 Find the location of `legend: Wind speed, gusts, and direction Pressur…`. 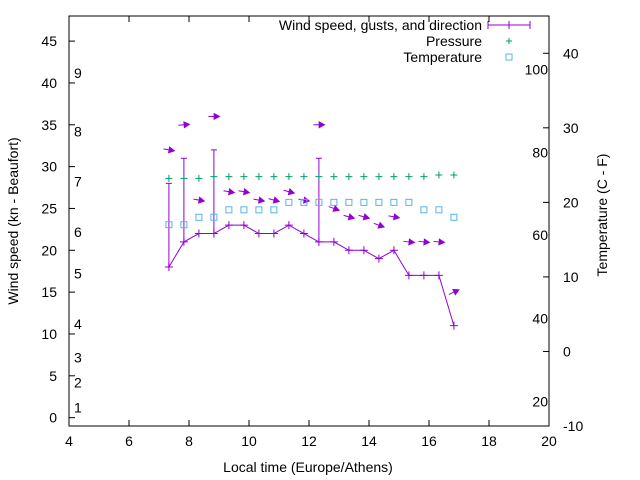

legend: Wind speed, gusts, and direction Pressur… is located at coordinates (405, 41).